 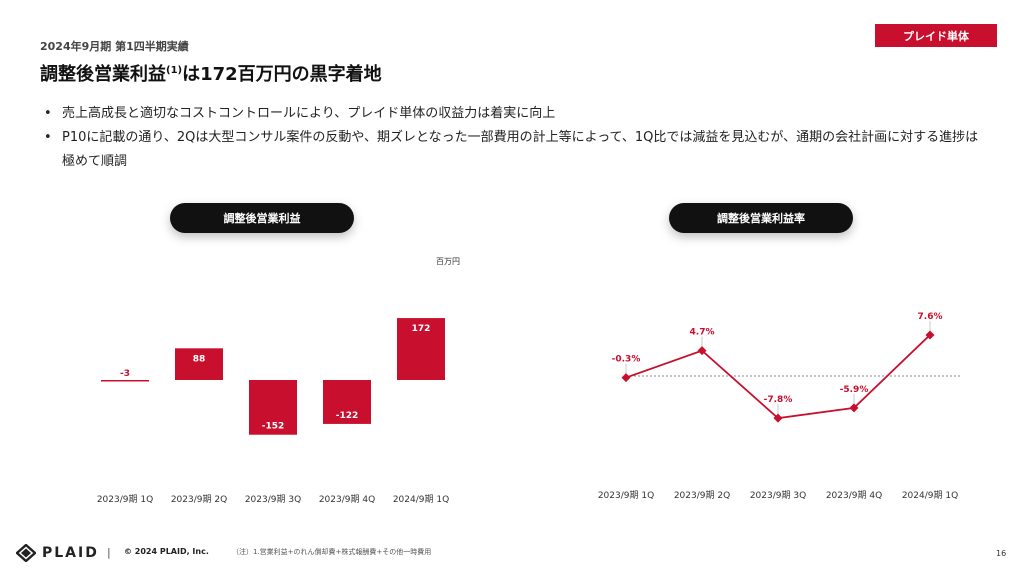 I want to click on plaid-logo-icon, so click(x=26, y=553).